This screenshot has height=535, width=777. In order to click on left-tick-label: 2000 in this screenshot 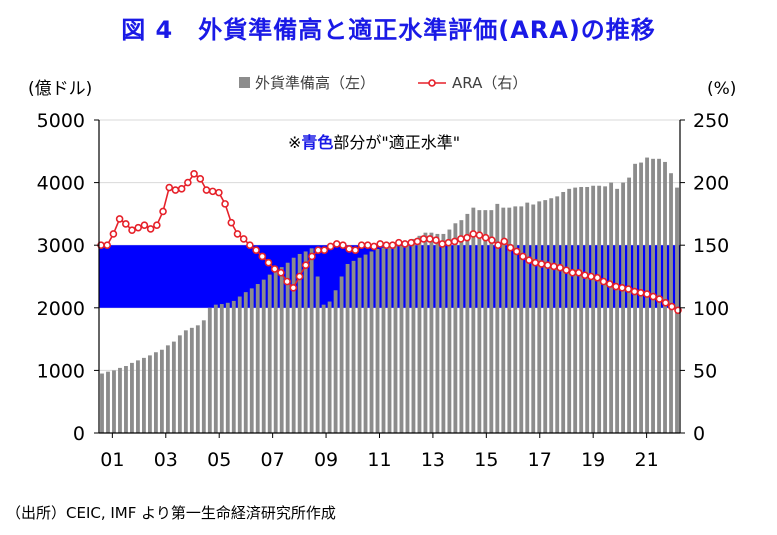, I will do `click(61, 309)`.